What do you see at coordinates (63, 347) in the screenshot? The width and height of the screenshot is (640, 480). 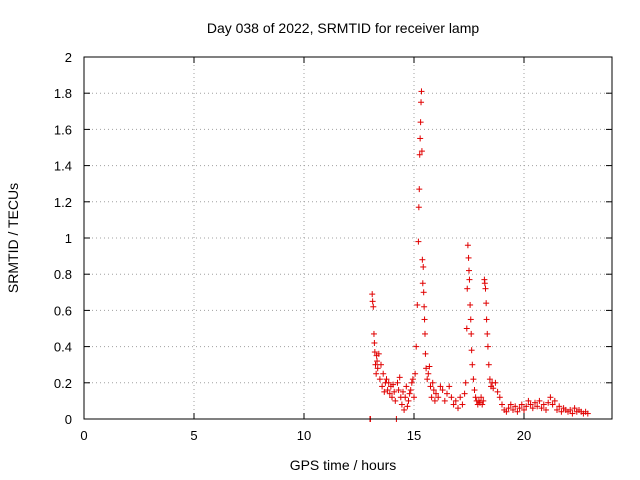 I see `y-tick-label: 0.4` at bounding box center [63, 347].